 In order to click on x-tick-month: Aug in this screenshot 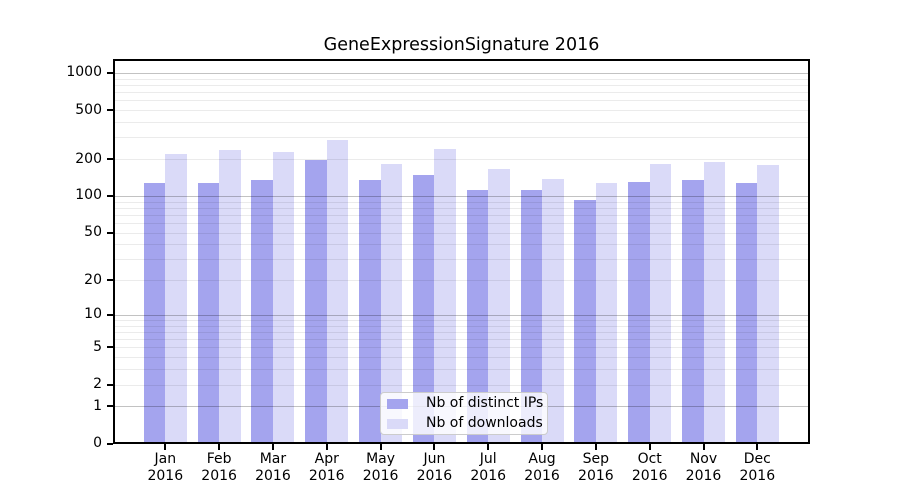, I will do `click(542, 459)`.